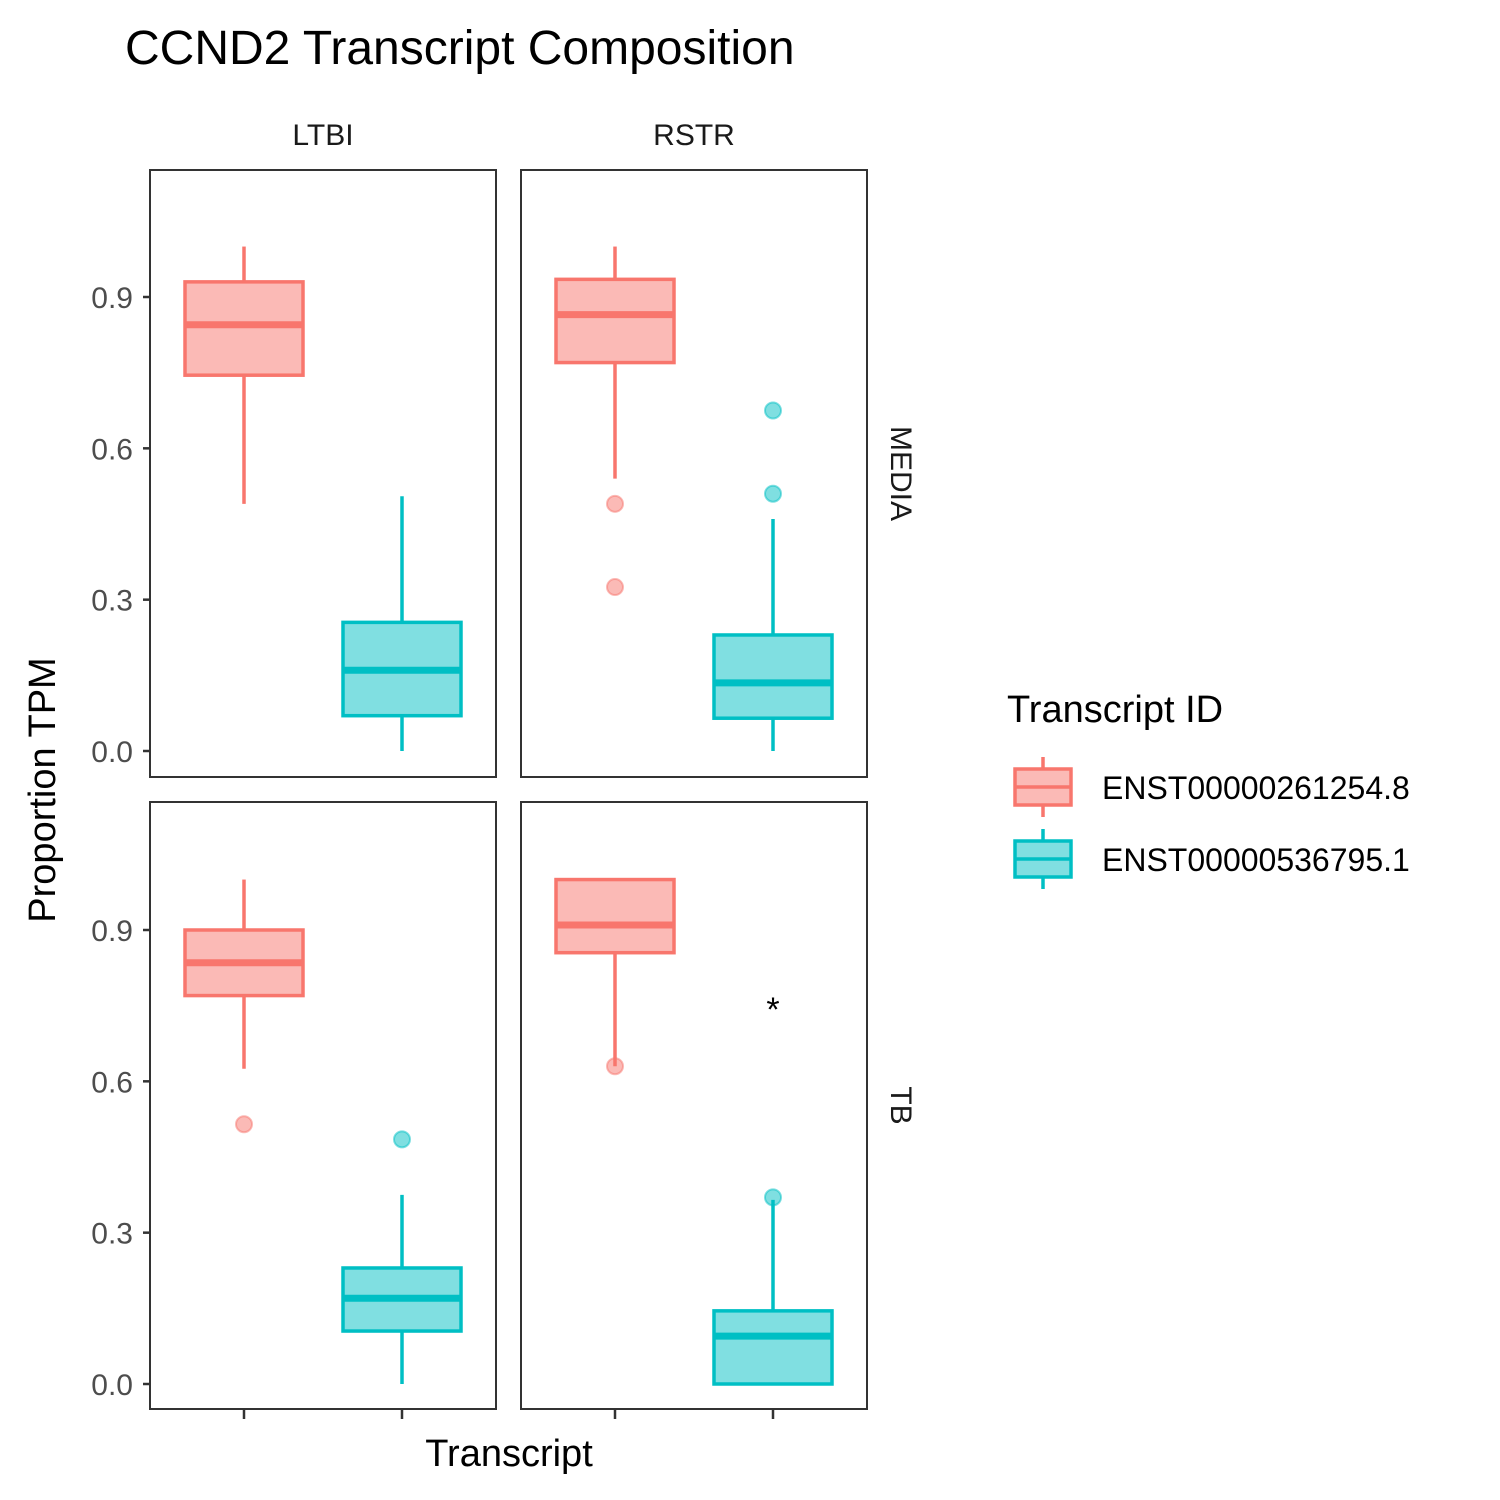 The height and width of the screenshot is (1500, 1500). Describe the element at coordinates (694, 1105) in the screenshot. I see `panel-rstr-tb: *` at that location.